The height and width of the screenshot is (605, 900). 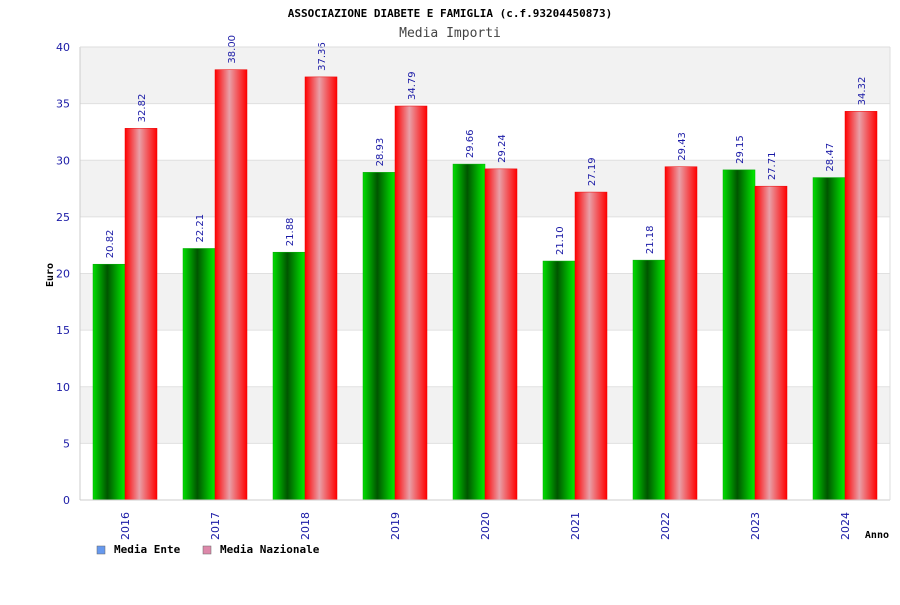 I want to click on data-label-media-ente-2016: 20.82, so click(x=110, y=244).